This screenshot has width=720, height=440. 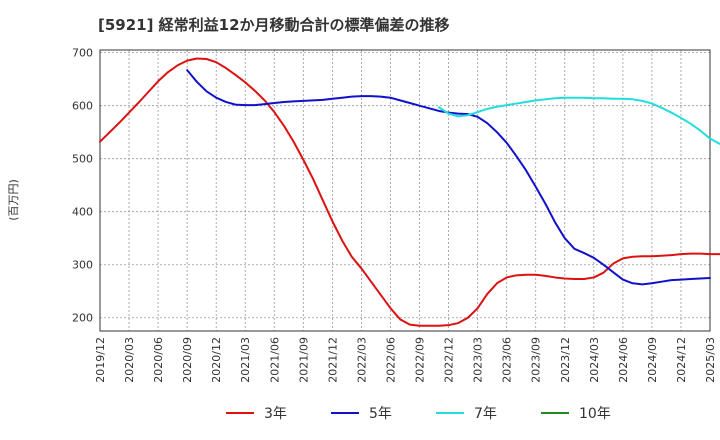 I want to click on x-tick-label: 2021/06, so click(x=274, y=360).